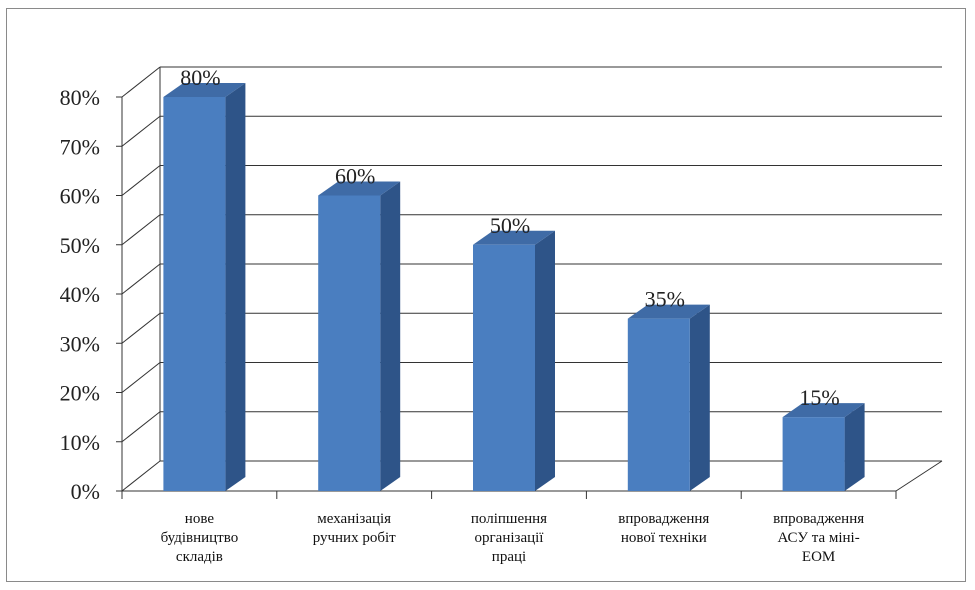 This screenshot has width=975, height=590. Describe the element at coordinates (354, 519) in the screenshot. I see `x-category-label-line: механізація` at that location.